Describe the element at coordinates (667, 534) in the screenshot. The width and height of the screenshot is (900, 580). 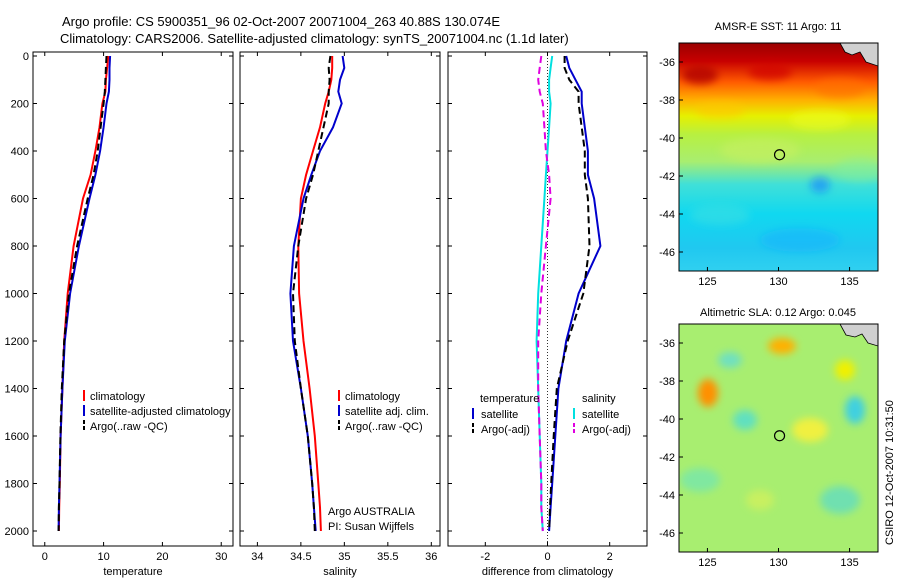
I see `sla-ytick-label: -46` at that location.